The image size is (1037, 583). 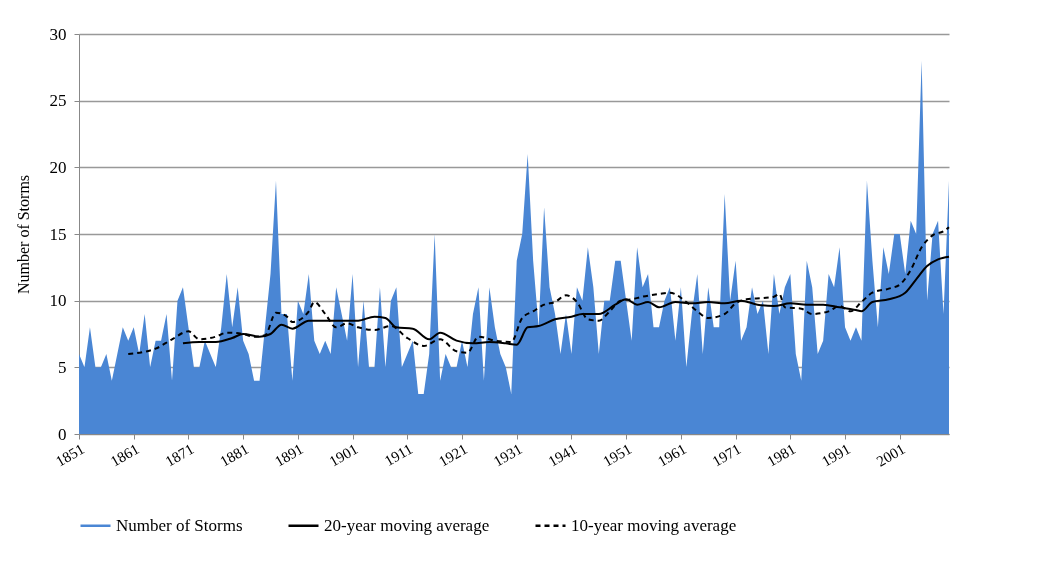 I want to click on y-tick-label: 10, so click(x=58, y=301).